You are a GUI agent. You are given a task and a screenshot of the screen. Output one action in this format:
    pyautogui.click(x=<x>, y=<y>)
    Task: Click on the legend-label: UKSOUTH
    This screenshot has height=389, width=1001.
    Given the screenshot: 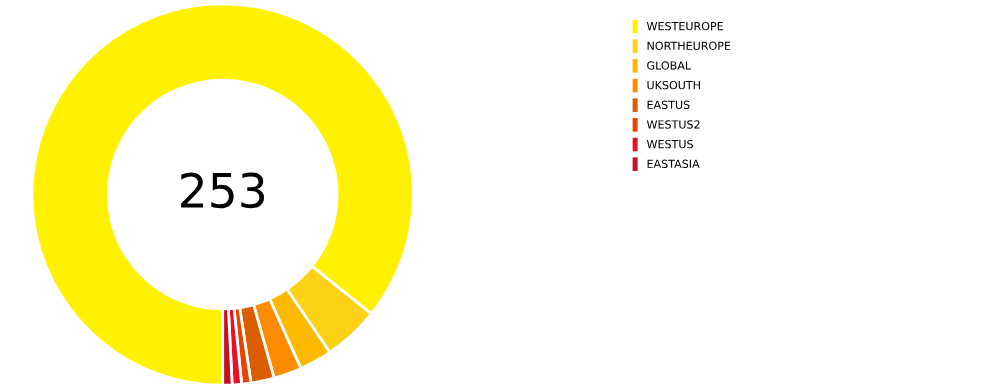 What is the action you would take?
    pyautogui.click(x=673, y=85)
    